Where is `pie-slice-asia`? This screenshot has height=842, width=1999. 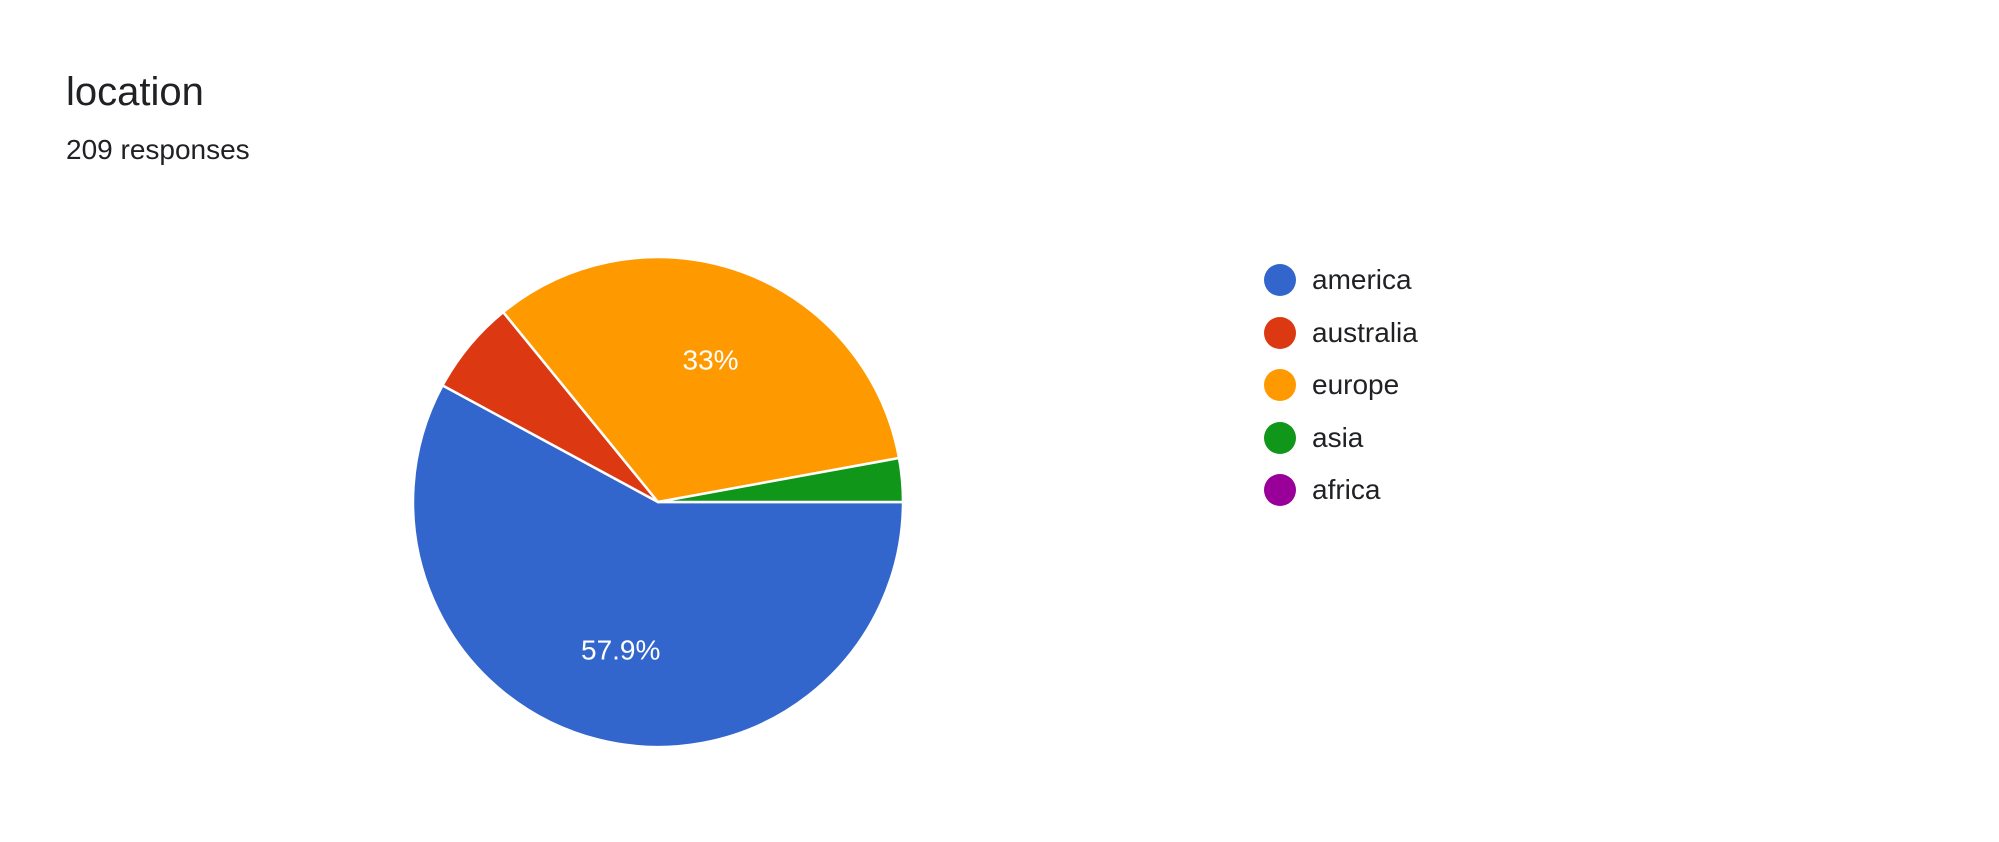 pie-slice-asia is located at coordinates (781, 480).